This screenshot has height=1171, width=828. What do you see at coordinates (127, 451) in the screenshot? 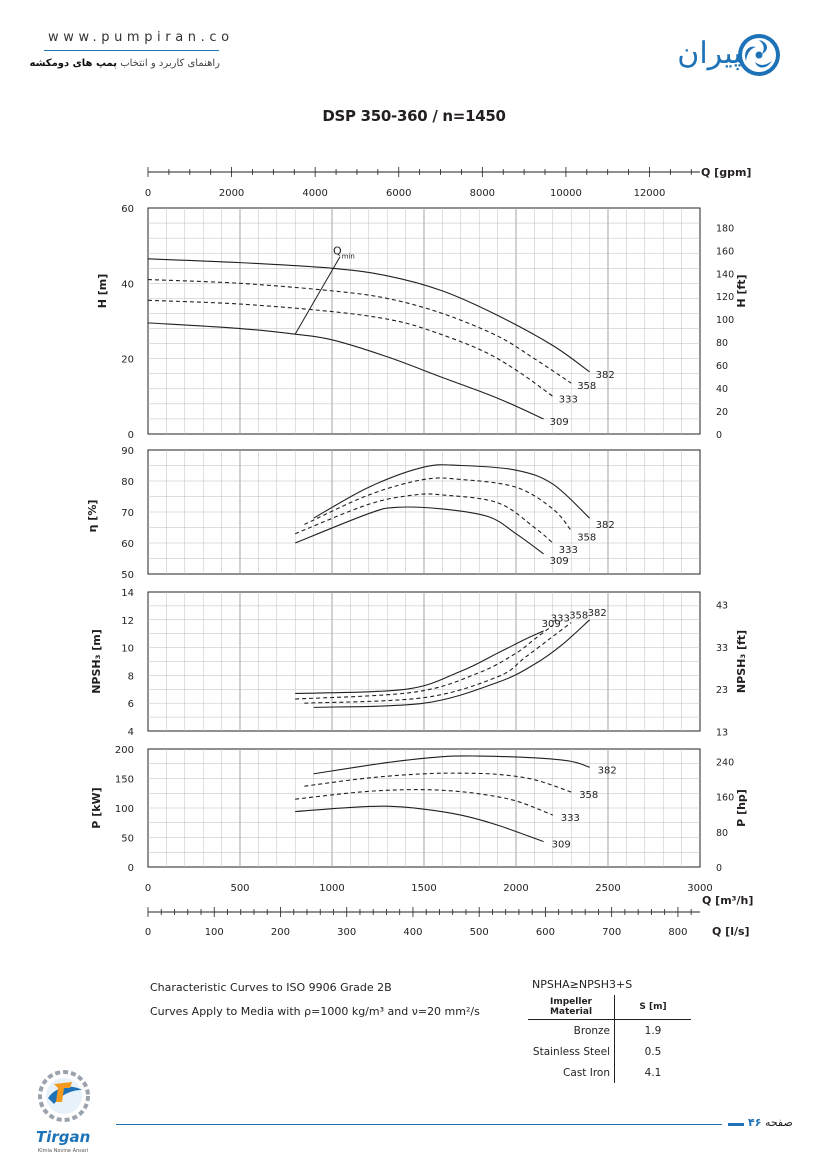
I see `y-tick-label: 90` at bounding box center [127, 451].